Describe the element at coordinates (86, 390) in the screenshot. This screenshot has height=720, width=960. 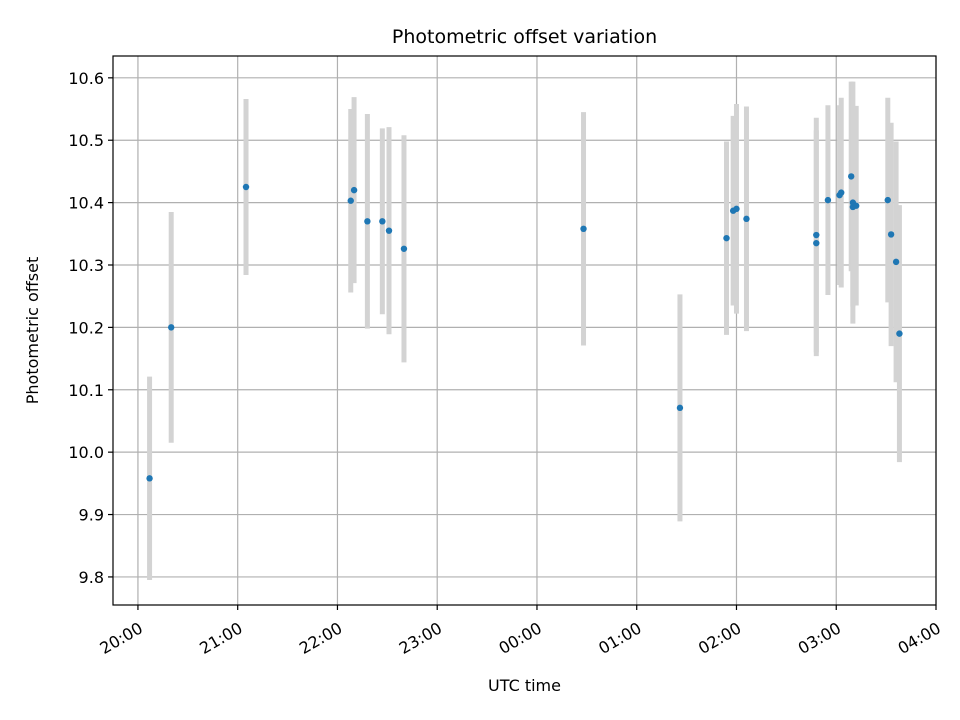
I see `y-tick-label: 10.1` at that location.